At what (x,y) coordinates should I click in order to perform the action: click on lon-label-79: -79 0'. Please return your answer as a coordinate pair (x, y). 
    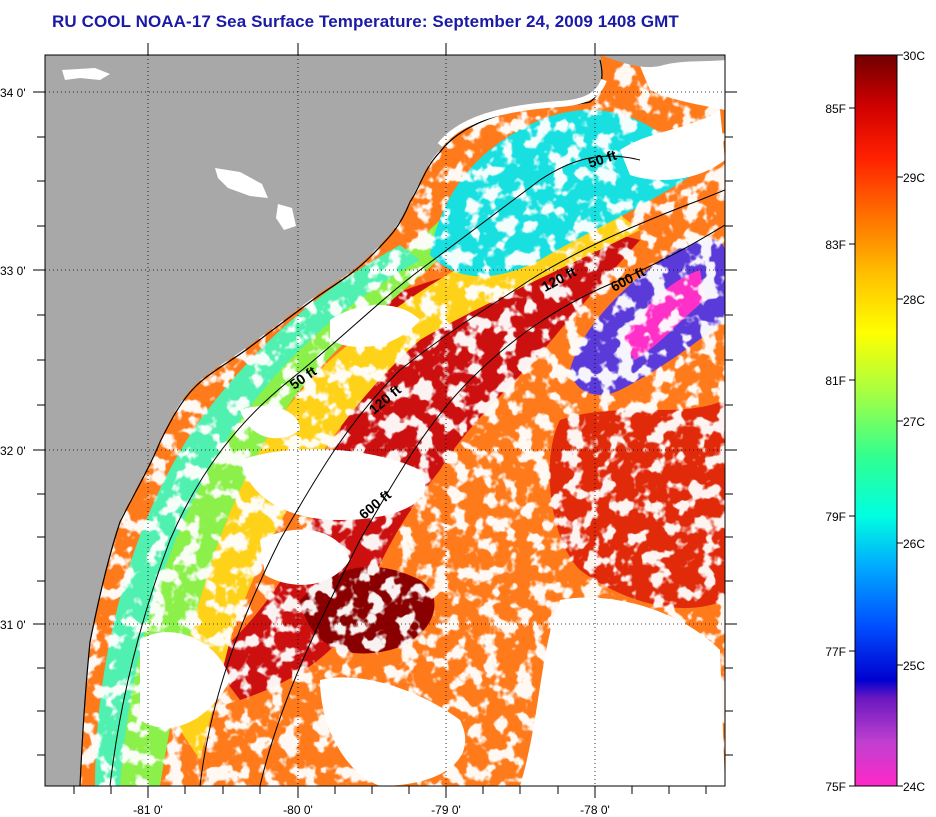
    Looking at the image, I should click on (446, 810).